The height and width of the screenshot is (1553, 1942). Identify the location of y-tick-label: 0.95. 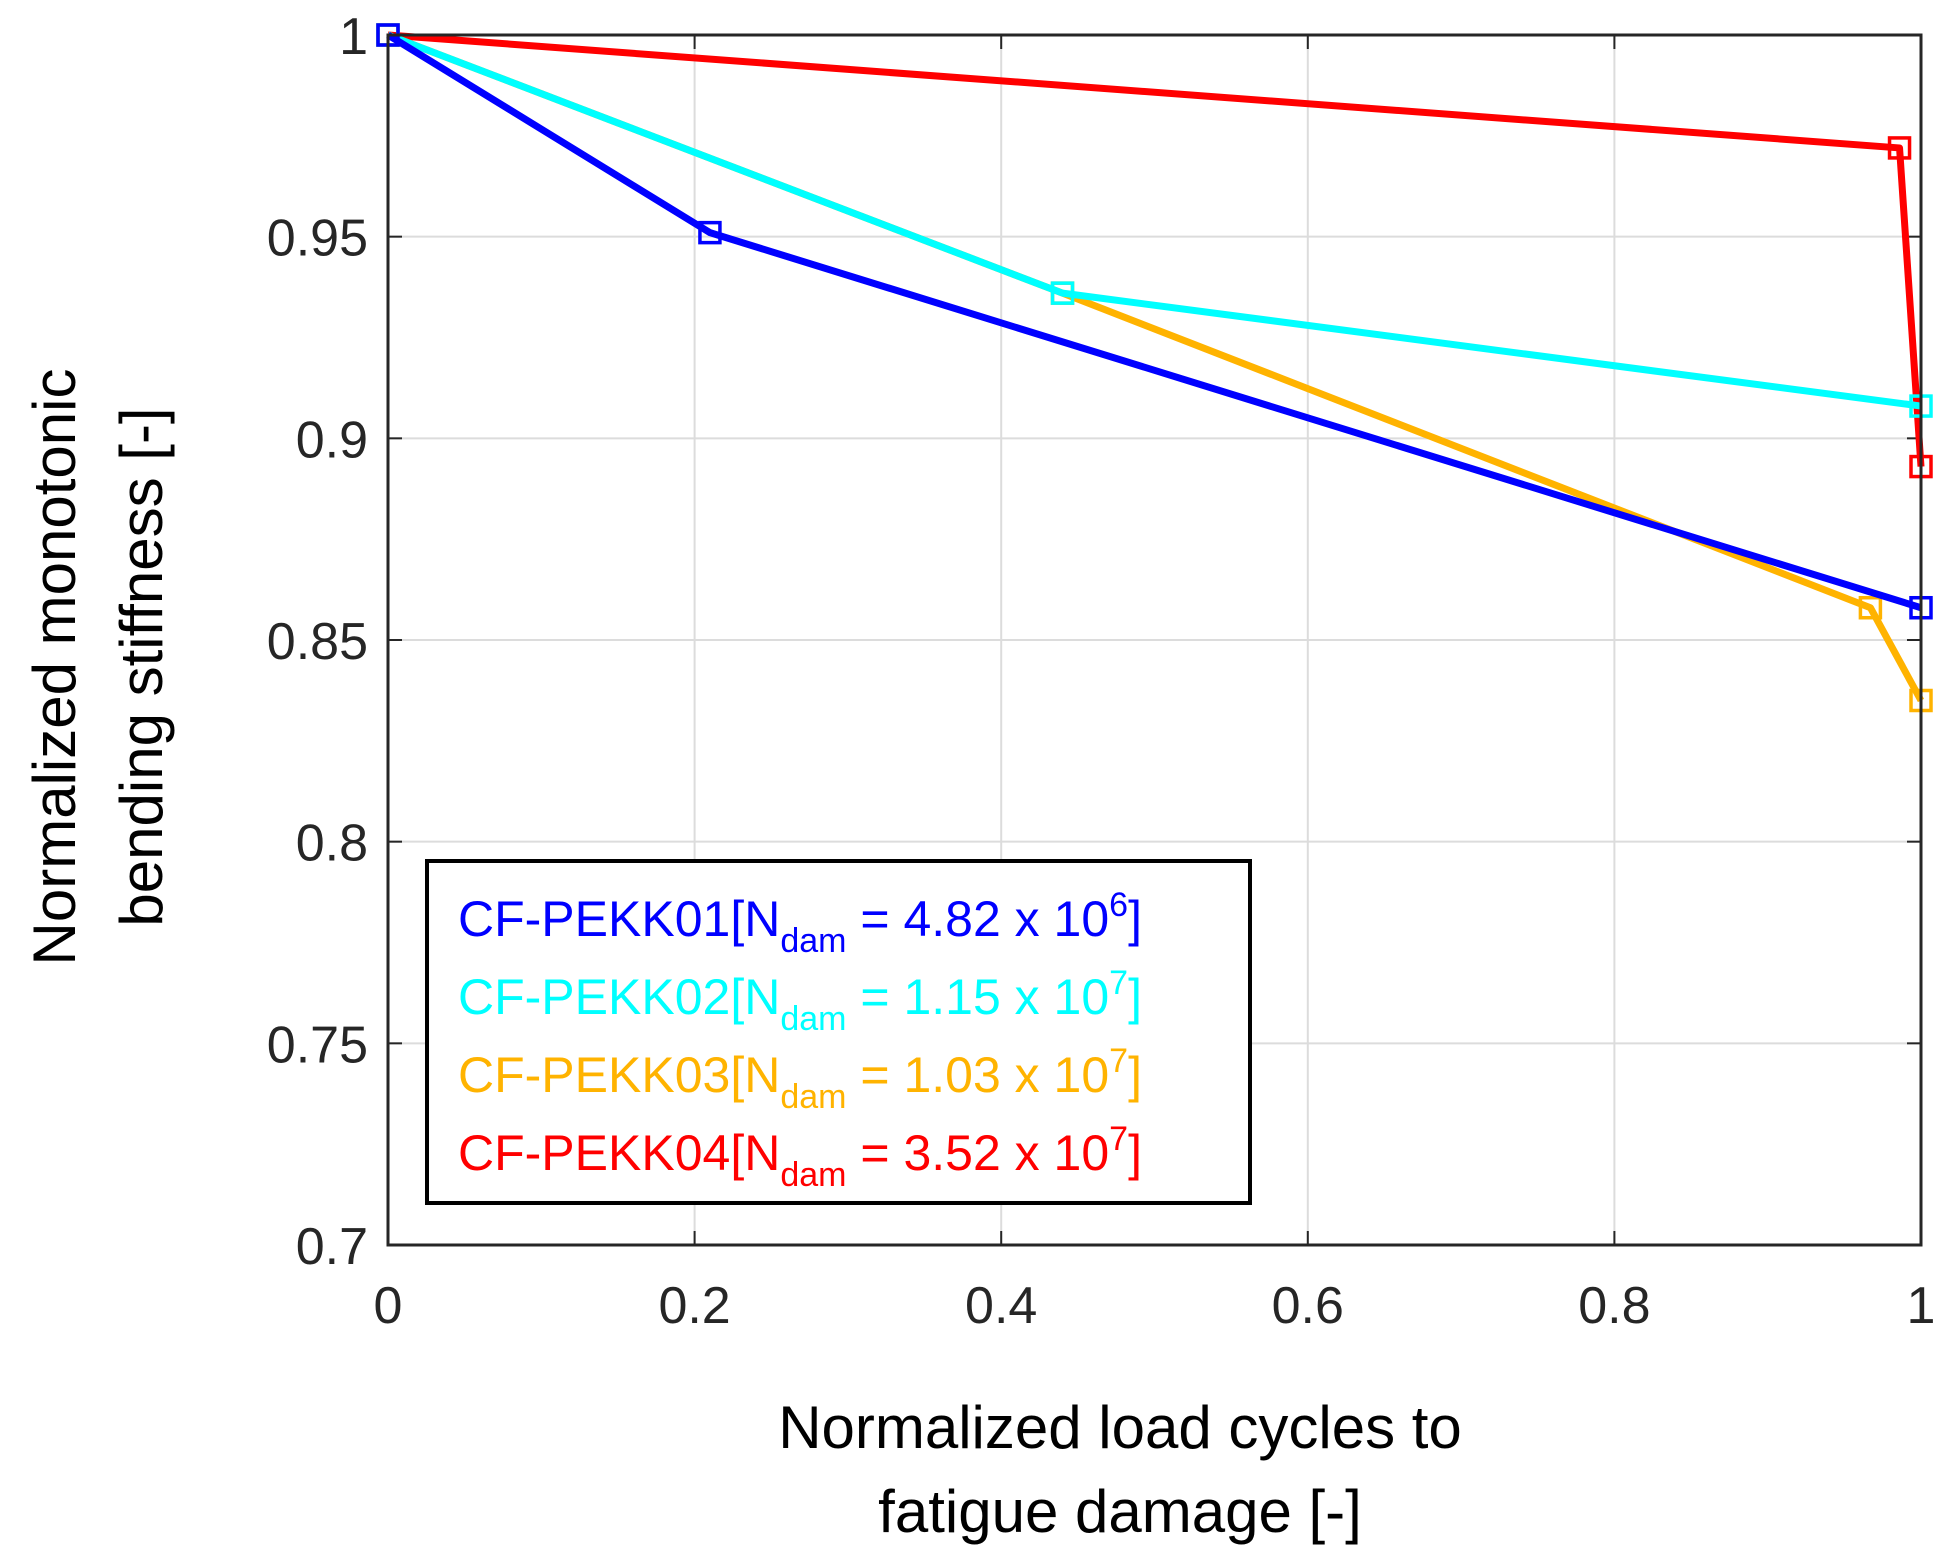
(317, 239).